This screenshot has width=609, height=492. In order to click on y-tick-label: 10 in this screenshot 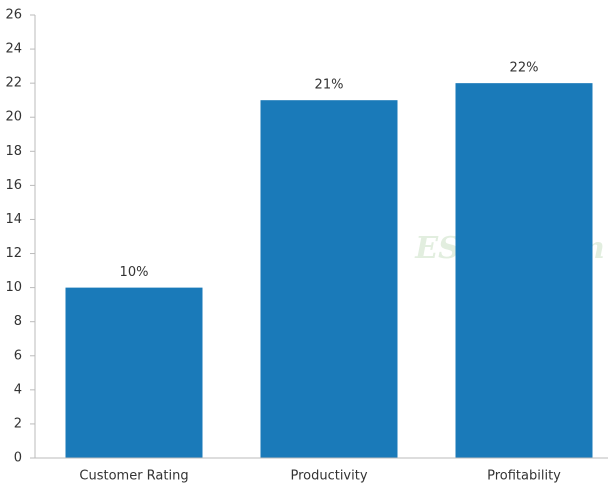, I will do `click(13, 287)`.